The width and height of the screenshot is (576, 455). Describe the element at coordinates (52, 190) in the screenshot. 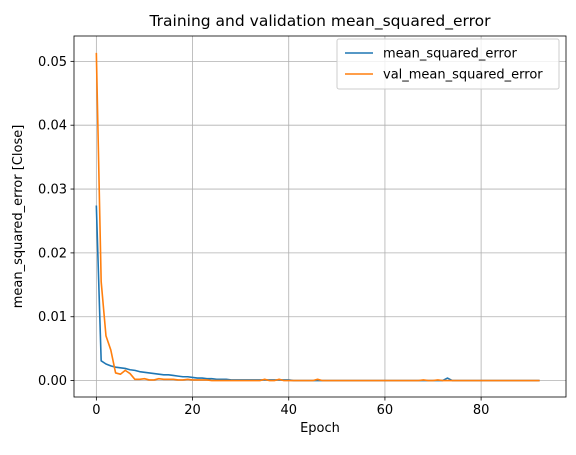

I see `y-tick-label: 0.03` at that location.